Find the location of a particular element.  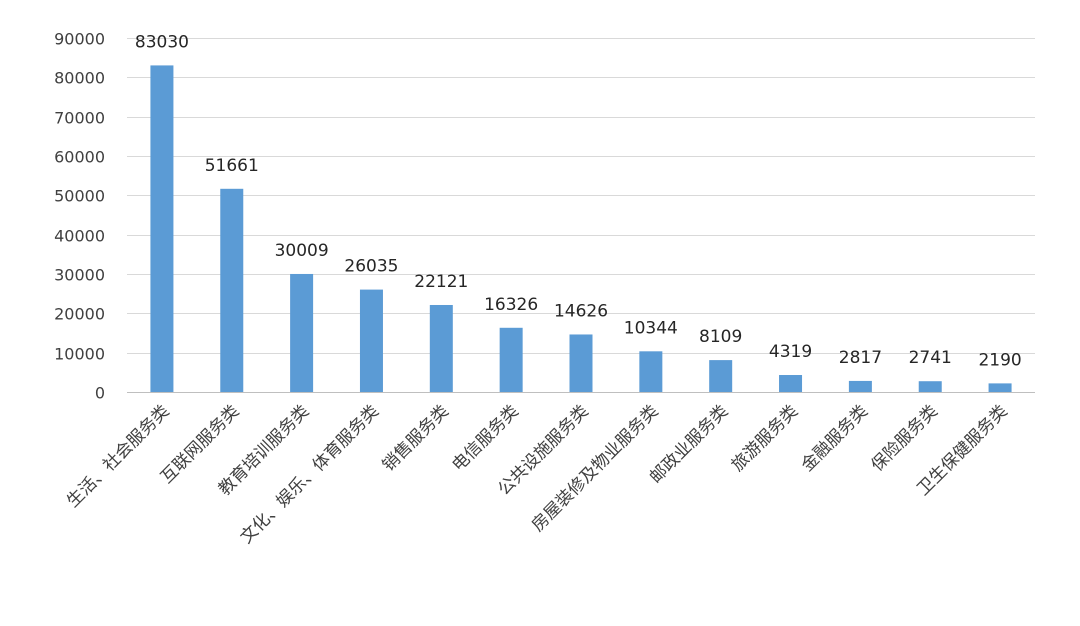

y-tick-label: 10000 is located at coordinates (79, 354).